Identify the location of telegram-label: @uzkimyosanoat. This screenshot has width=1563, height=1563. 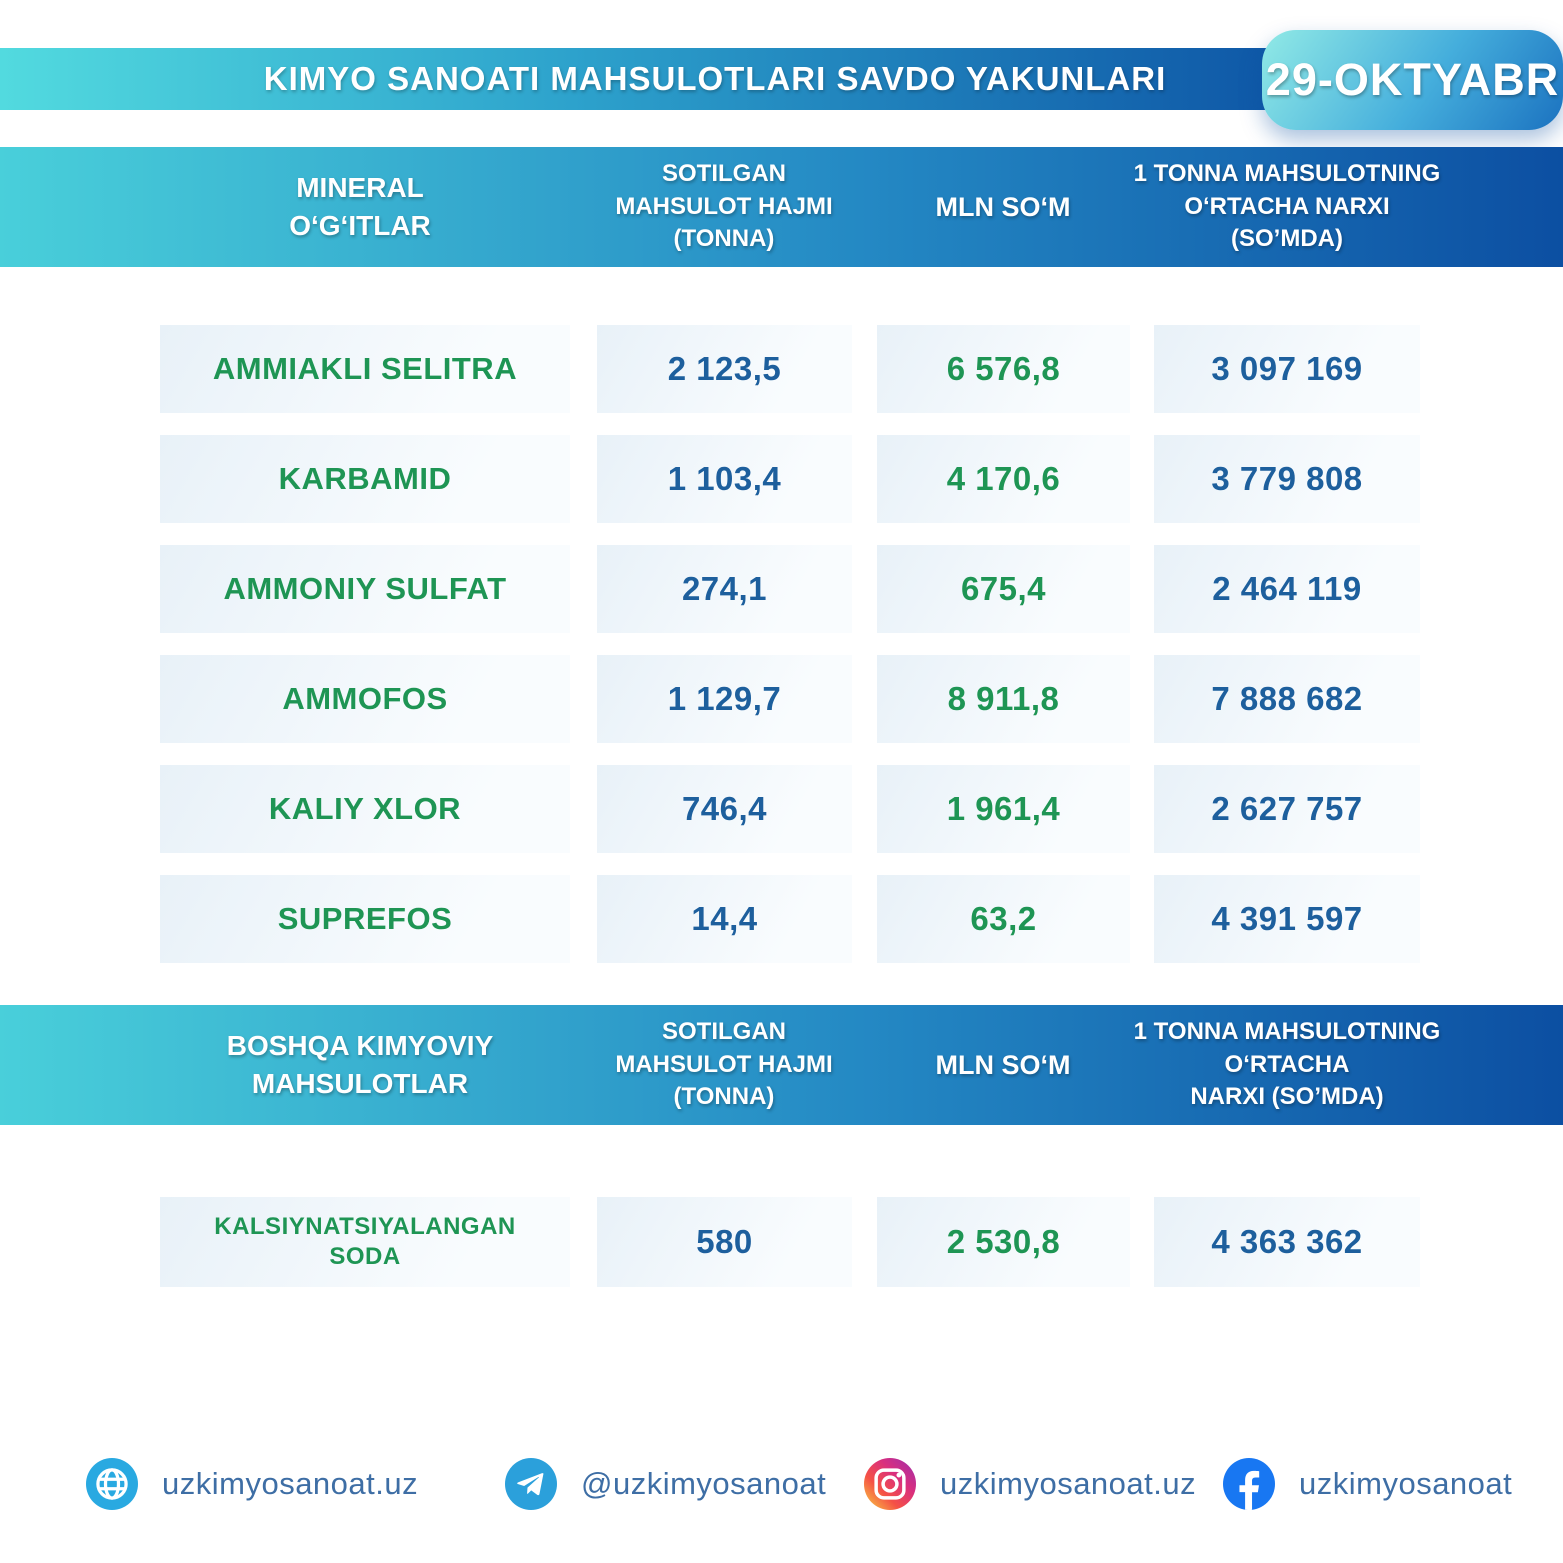
(704, 1483).